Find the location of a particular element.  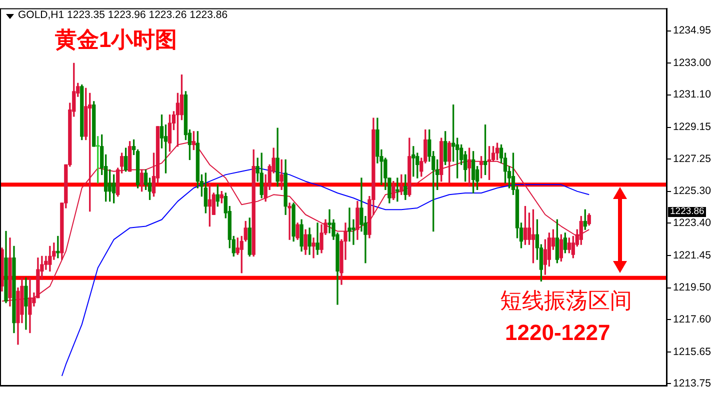

y-tick-label: 1213.75 is located at coordinates (692, 383).